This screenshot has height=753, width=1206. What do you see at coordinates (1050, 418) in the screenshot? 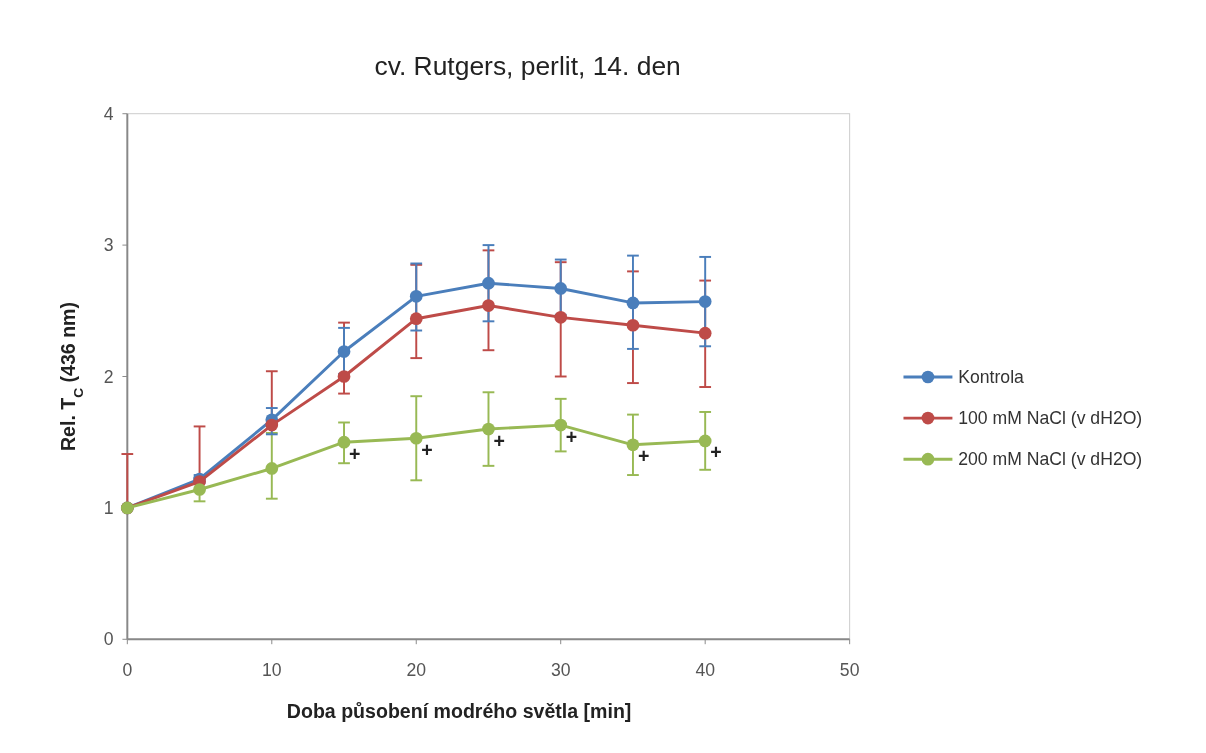
I see `legend-label: 100 mM NaCl (v dH2O)` at bounding box center [1050, 418].